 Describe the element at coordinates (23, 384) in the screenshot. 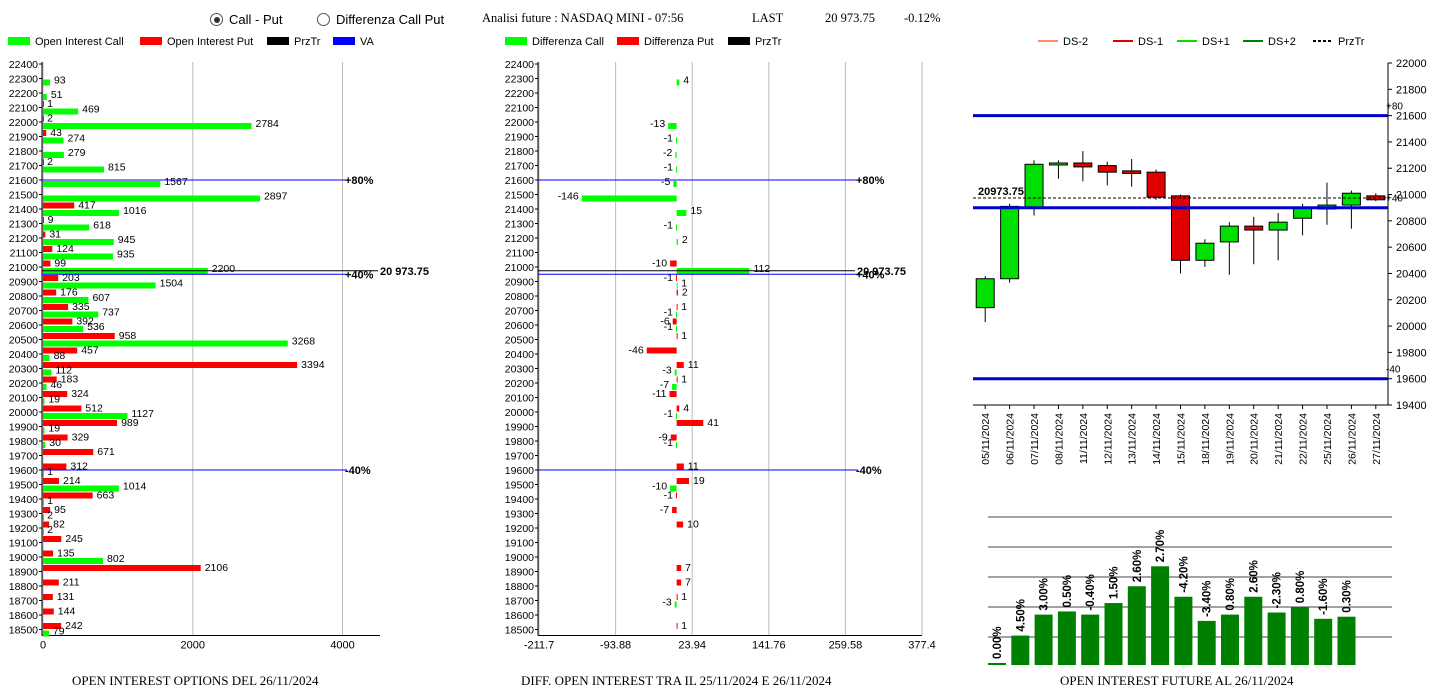

I see `strike-label: 20200` at that location.